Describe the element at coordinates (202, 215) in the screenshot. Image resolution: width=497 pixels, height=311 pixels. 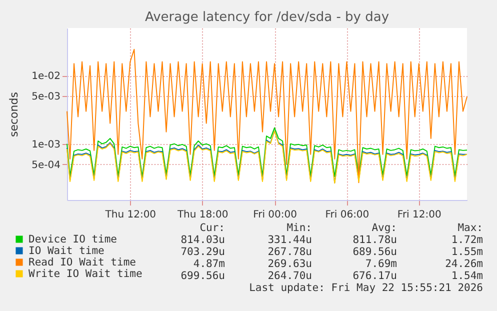
I see `x-tick-label: Thu 18:00` at that location.